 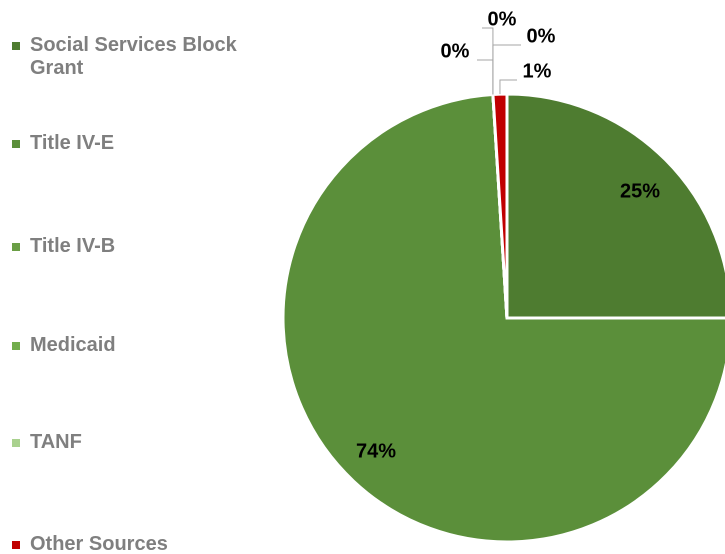 What do you see at coordinates (131, 345) in the screenshot?
I see `legend-item: Medicaid` at bounding box center [131, 345].